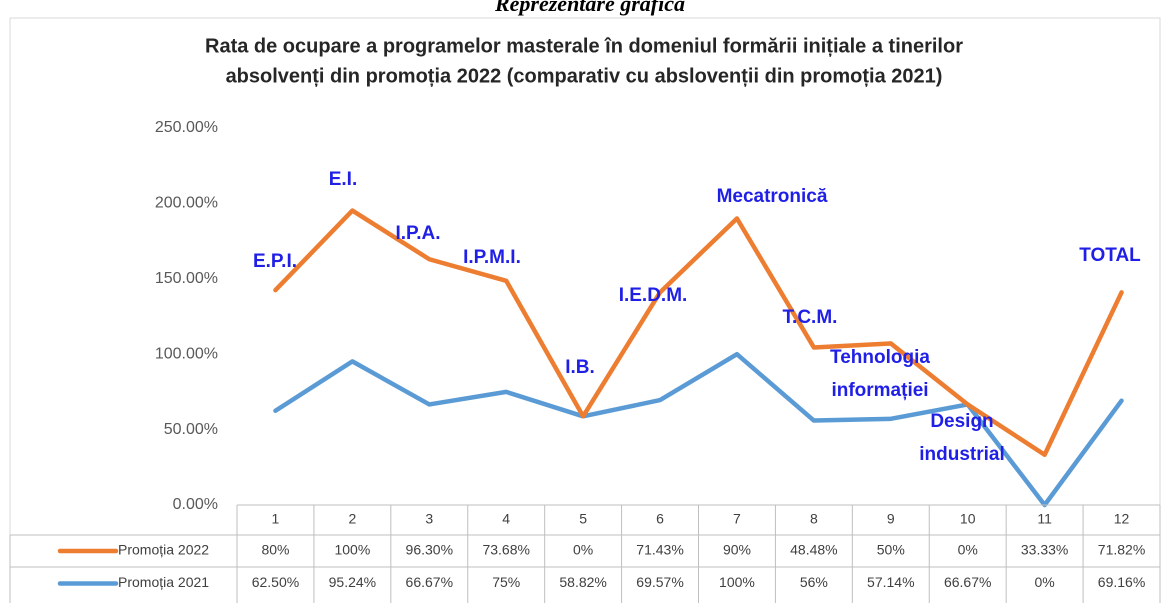 The image size is (1168, 608). I want to click on x-tick-label: 9, so click(891, 519).